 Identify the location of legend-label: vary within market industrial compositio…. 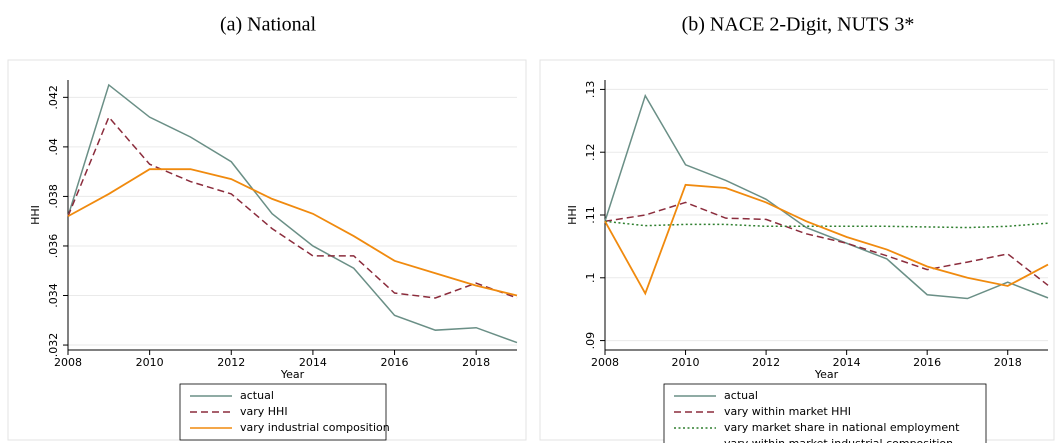
(838, 440).